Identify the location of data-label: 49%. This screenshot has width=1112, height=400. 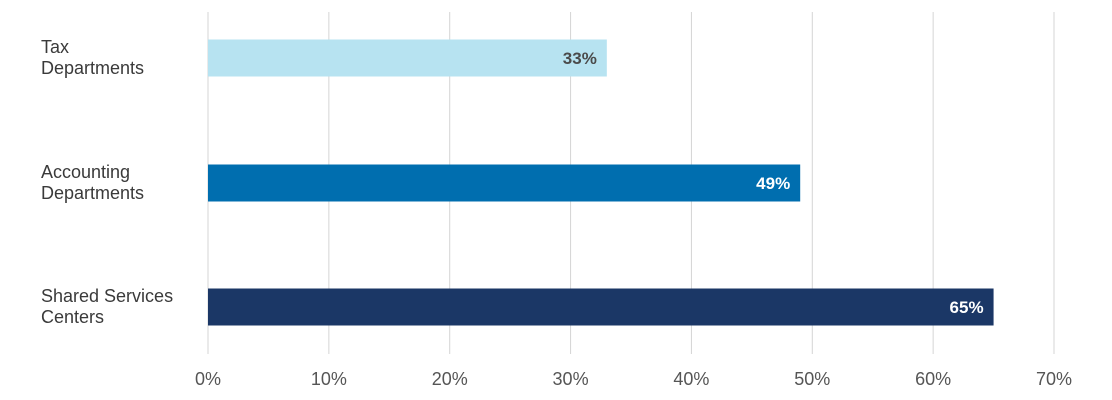
(773, 183).